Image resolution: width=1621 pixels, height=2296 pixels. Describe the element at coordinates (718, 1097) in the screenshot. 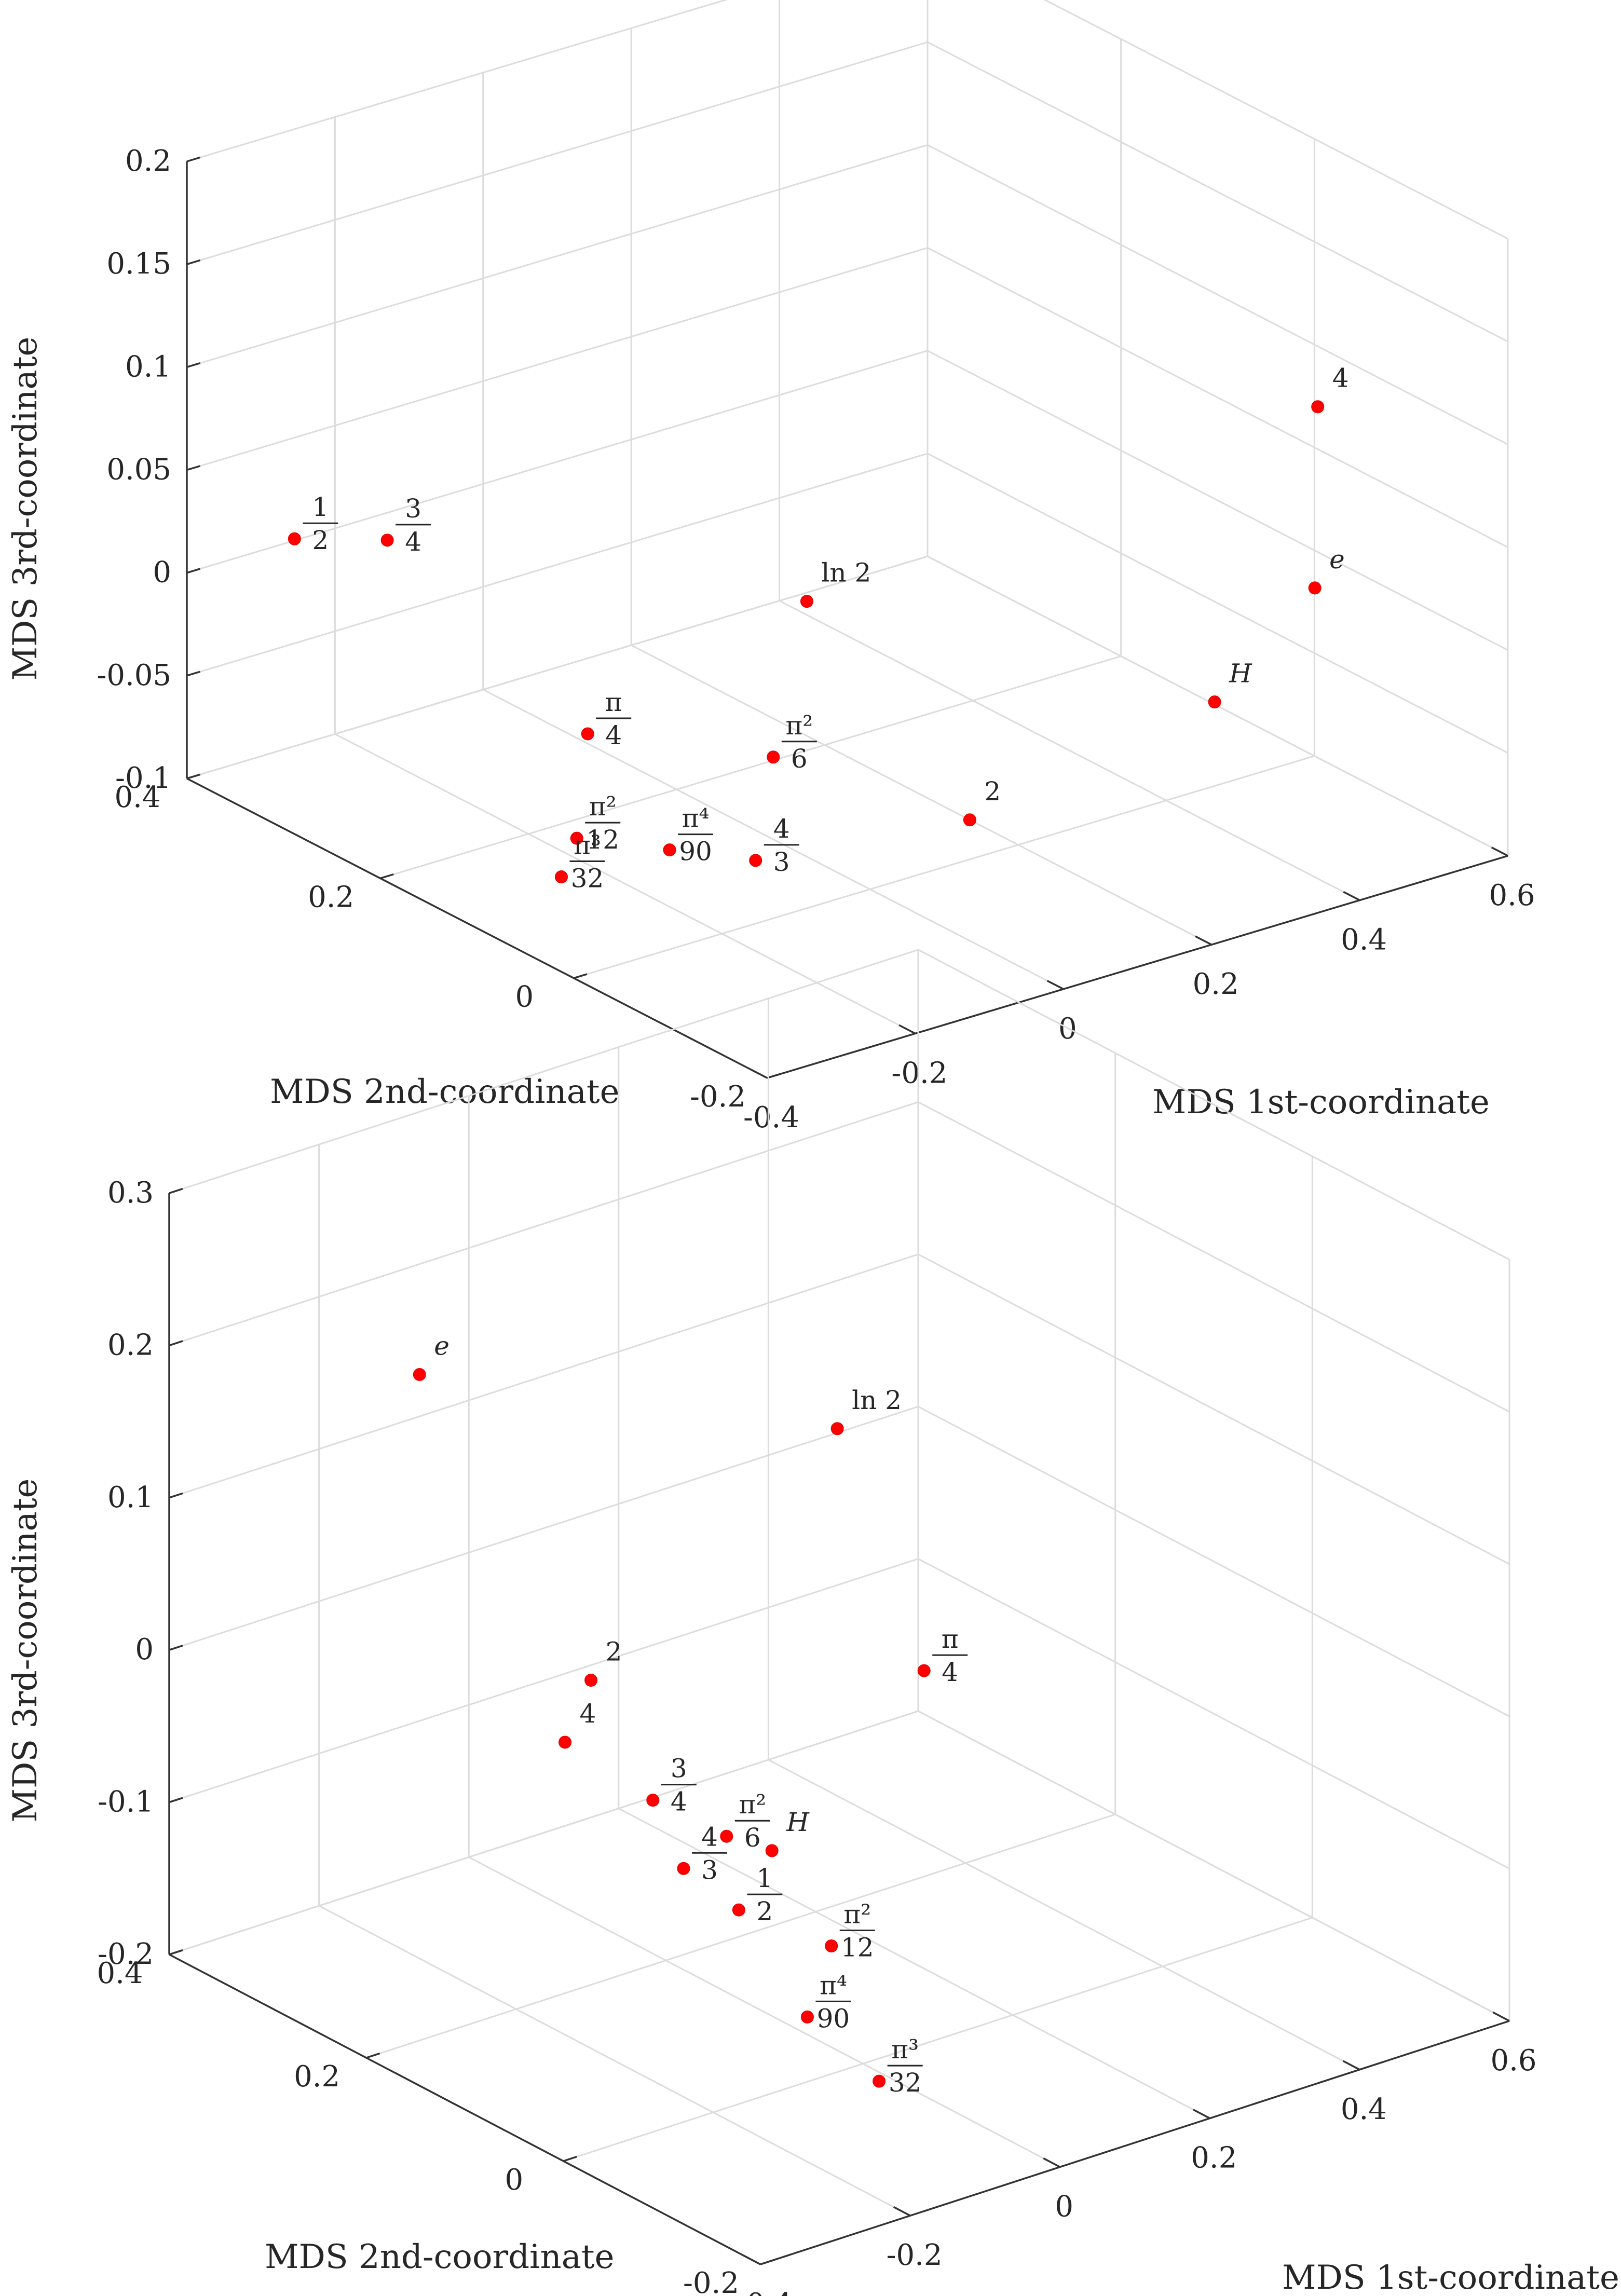

I see `y-tick-label: -0.2` at that location.